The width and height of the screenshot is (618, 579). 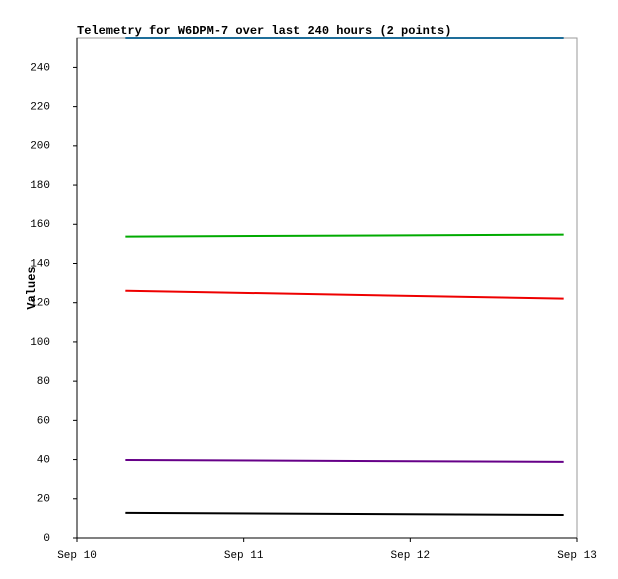 I want to click on y-tick-label: 0, so click(x=46, y=539).